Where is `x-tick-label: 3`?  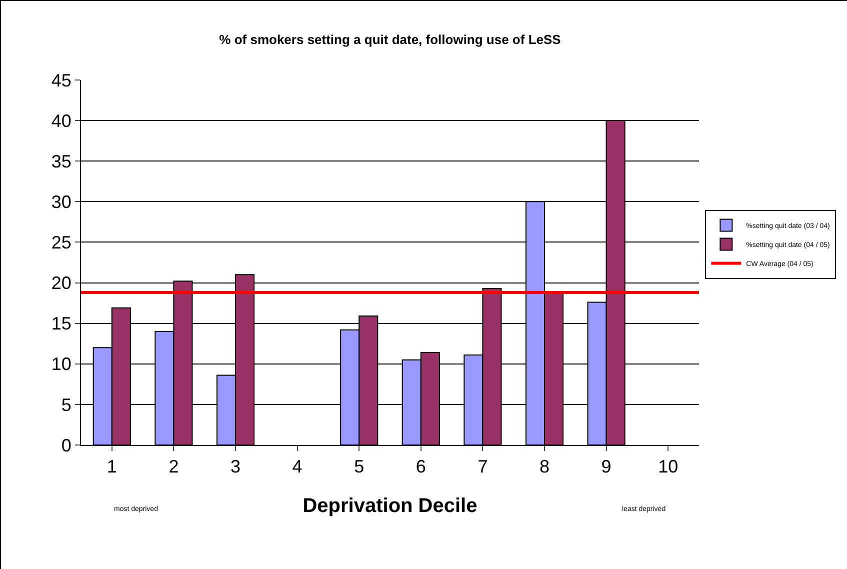 x-tick-label: 3 is located at coordinates (235, 466).